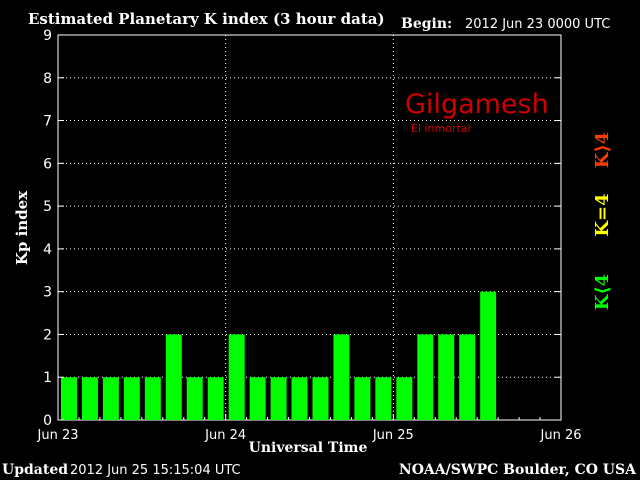 The image size is (640, 480). I want to click on y-tick-label: 5, so click(47, 207).